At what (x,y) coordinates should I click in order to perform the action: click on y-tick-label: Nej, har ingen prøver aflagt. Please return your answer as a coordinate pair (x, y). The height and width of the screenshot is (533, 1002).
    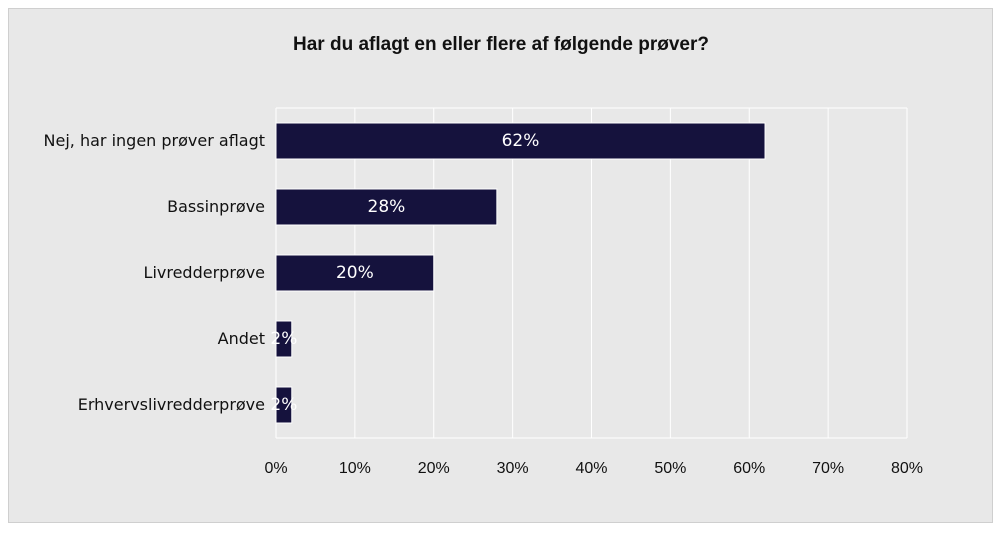
    Looking at the image, I should click on (154, 140).